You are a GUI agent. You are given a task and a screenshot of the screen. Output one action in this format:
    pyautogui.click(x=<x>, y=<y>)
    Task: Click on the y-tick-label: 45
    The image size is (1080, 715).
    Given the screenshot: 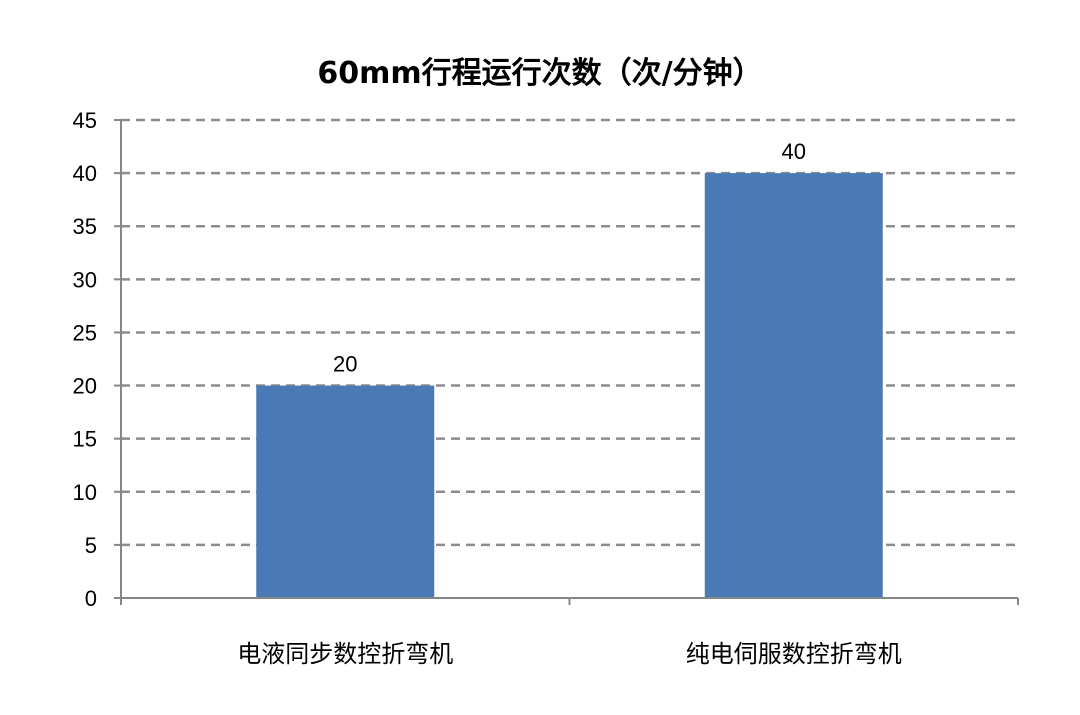 What is the action you would take?
    pyautogui.click(x=85, y=120)
    